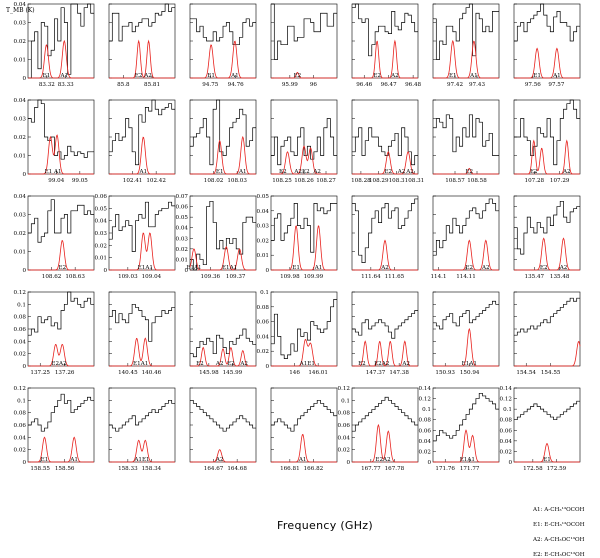  I want to click on x-tick-label: 109.98, so click(290, 277).